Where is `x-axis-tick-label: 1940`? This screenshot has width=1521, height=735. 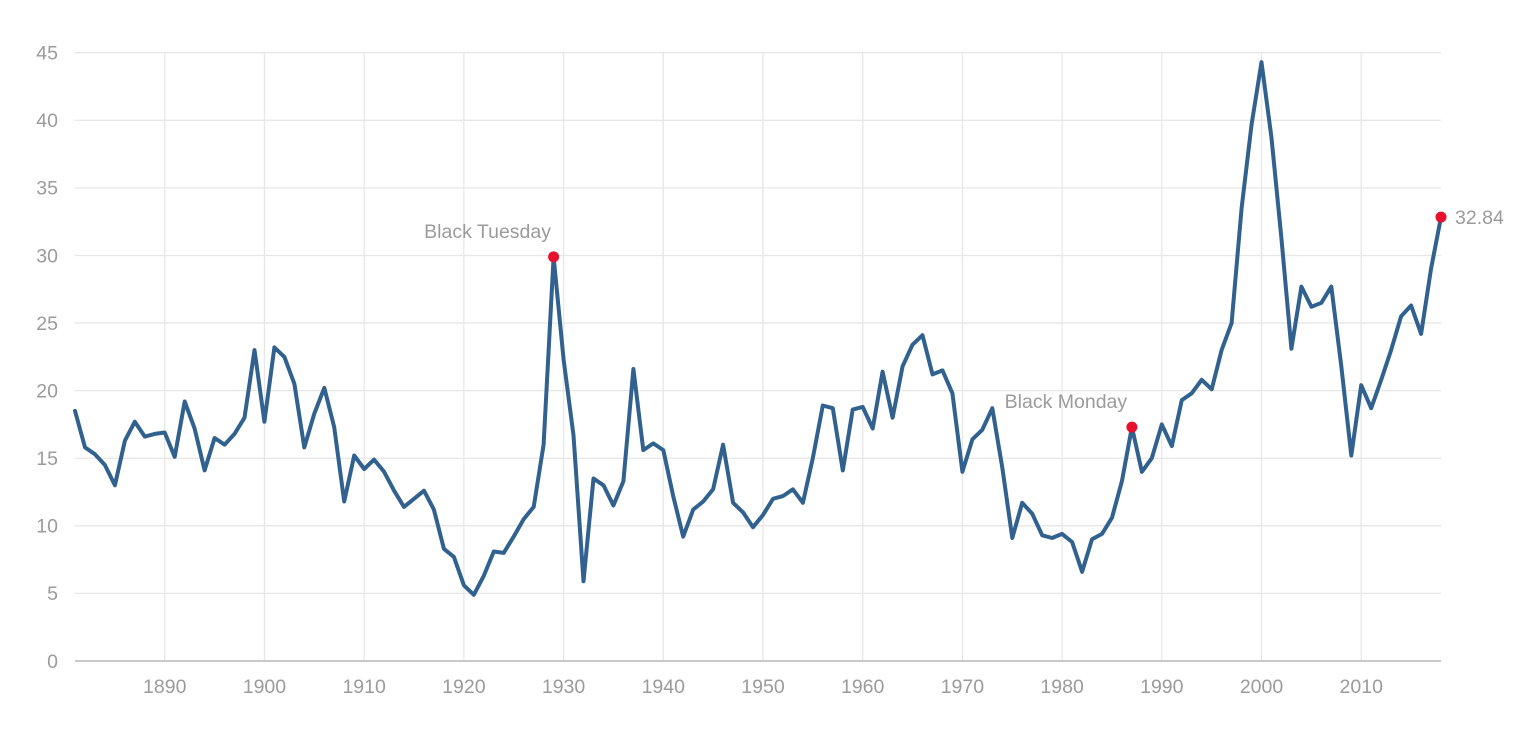 x-axis-tick-label: 1940 is located at coordinates (664, 687).